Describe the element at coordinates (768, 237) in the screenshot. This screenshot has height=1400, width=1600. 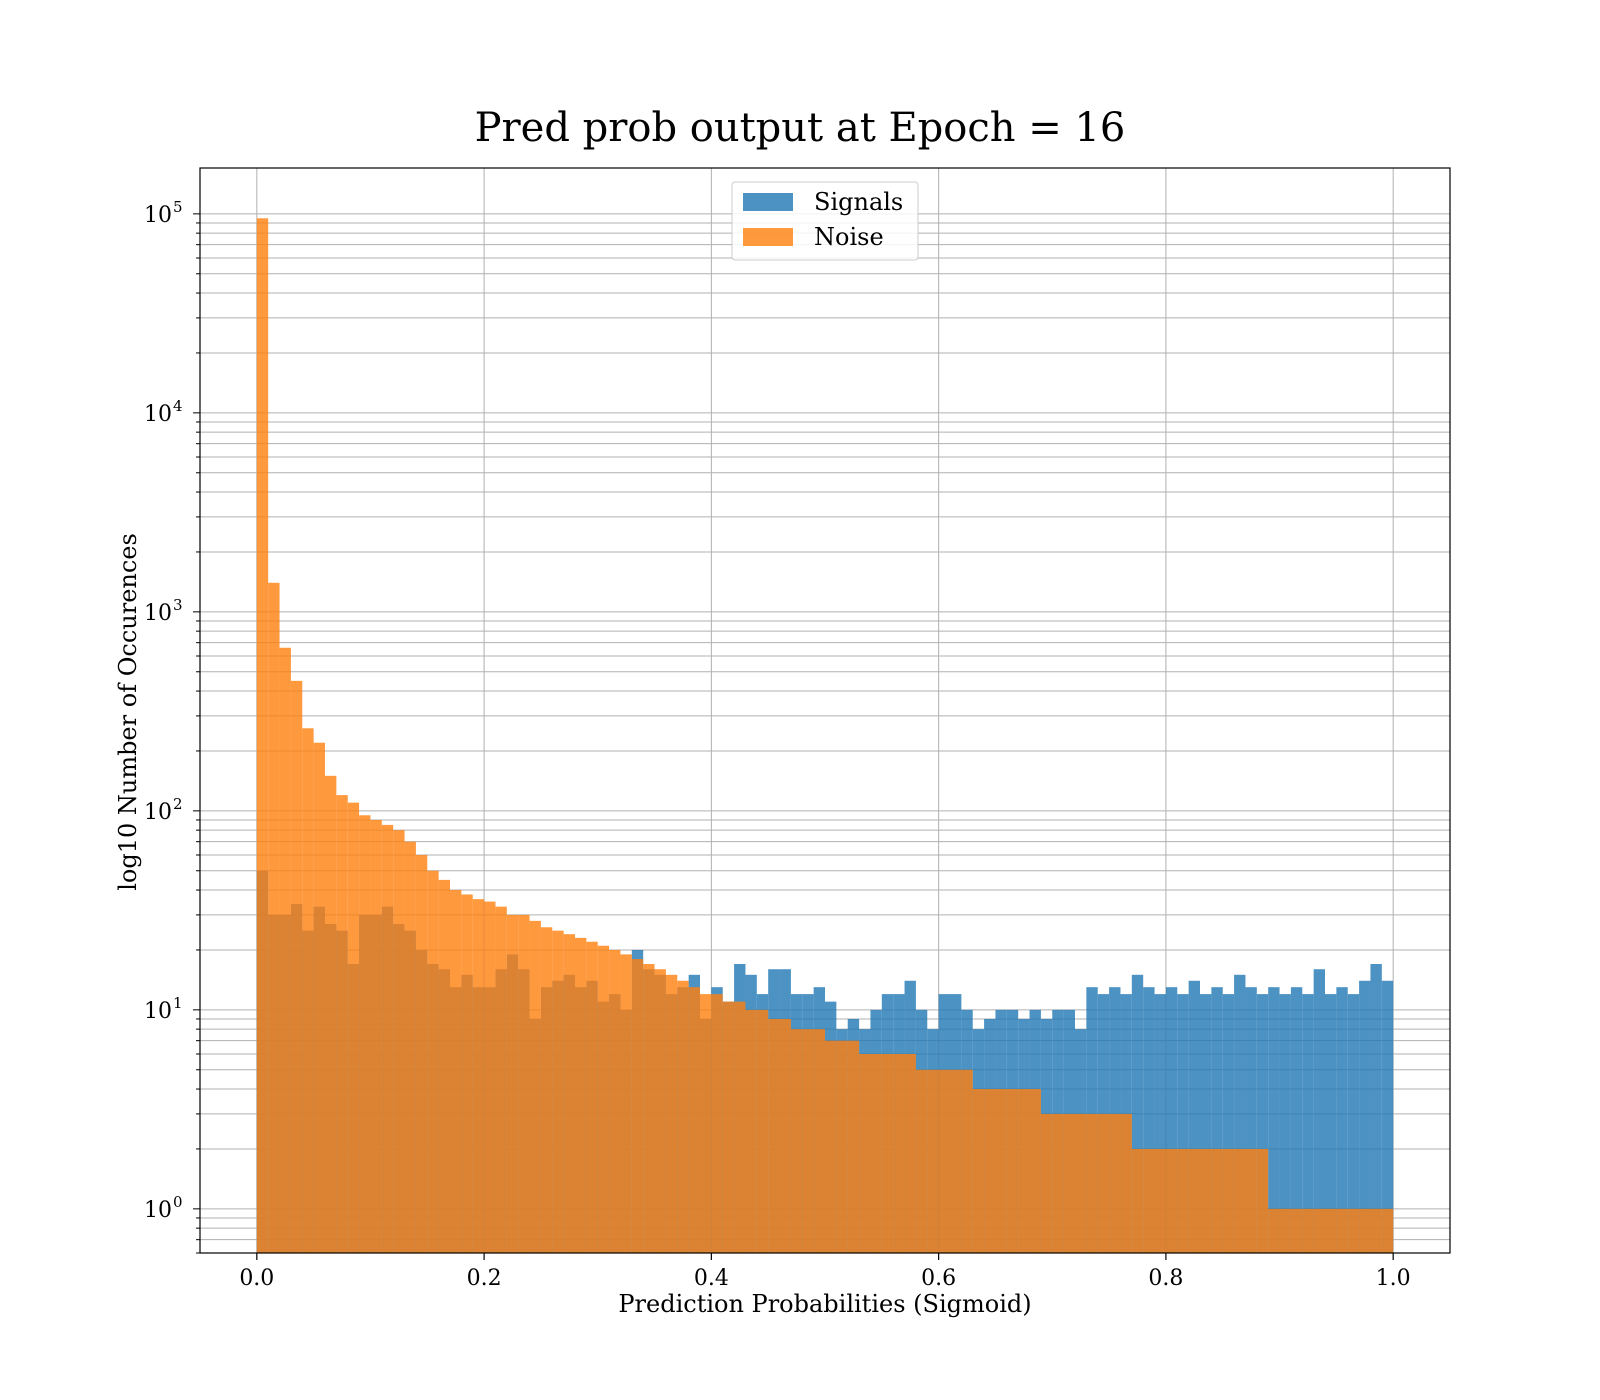
I see `legend-swatch-noise` at that location.